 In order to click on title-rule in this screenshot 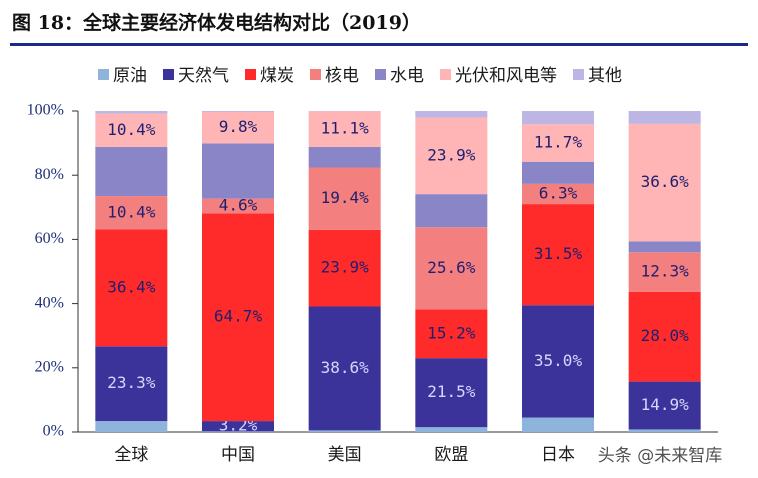, I will do `click(379, 44)`.